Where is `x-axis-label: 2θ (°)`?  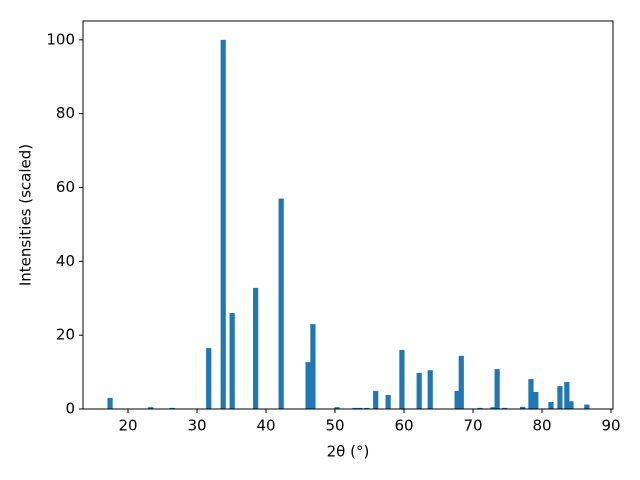 x-axis-label: 2θ (°) is located at coordinates (348, 452).